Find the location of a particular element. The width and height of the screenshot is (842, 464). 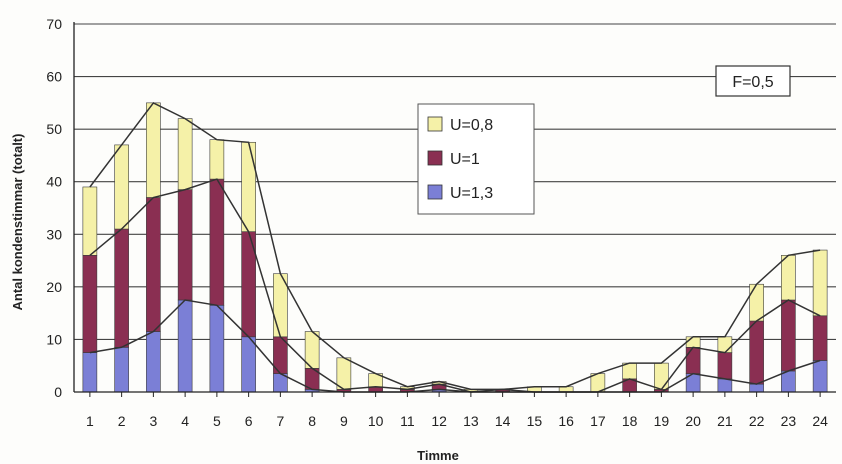

x-axis-label: Timme is located at coordinates (438, 455).